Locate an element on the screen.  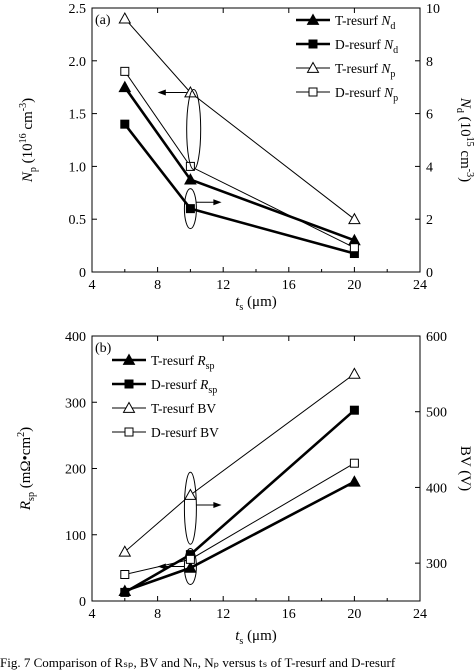
axis-annotation is located at coordinates (189, 159).